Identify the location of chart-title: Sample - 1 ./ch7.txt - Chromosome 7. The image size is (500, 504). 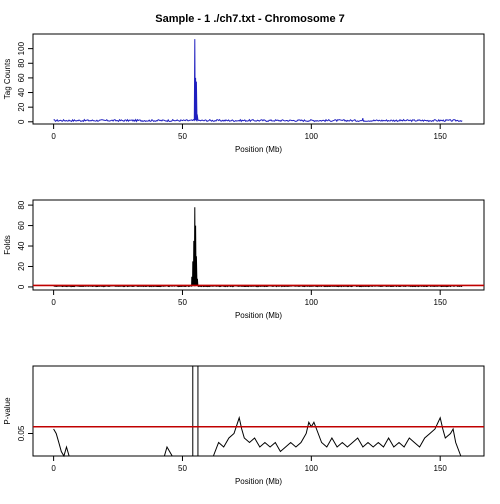
(250, 19).